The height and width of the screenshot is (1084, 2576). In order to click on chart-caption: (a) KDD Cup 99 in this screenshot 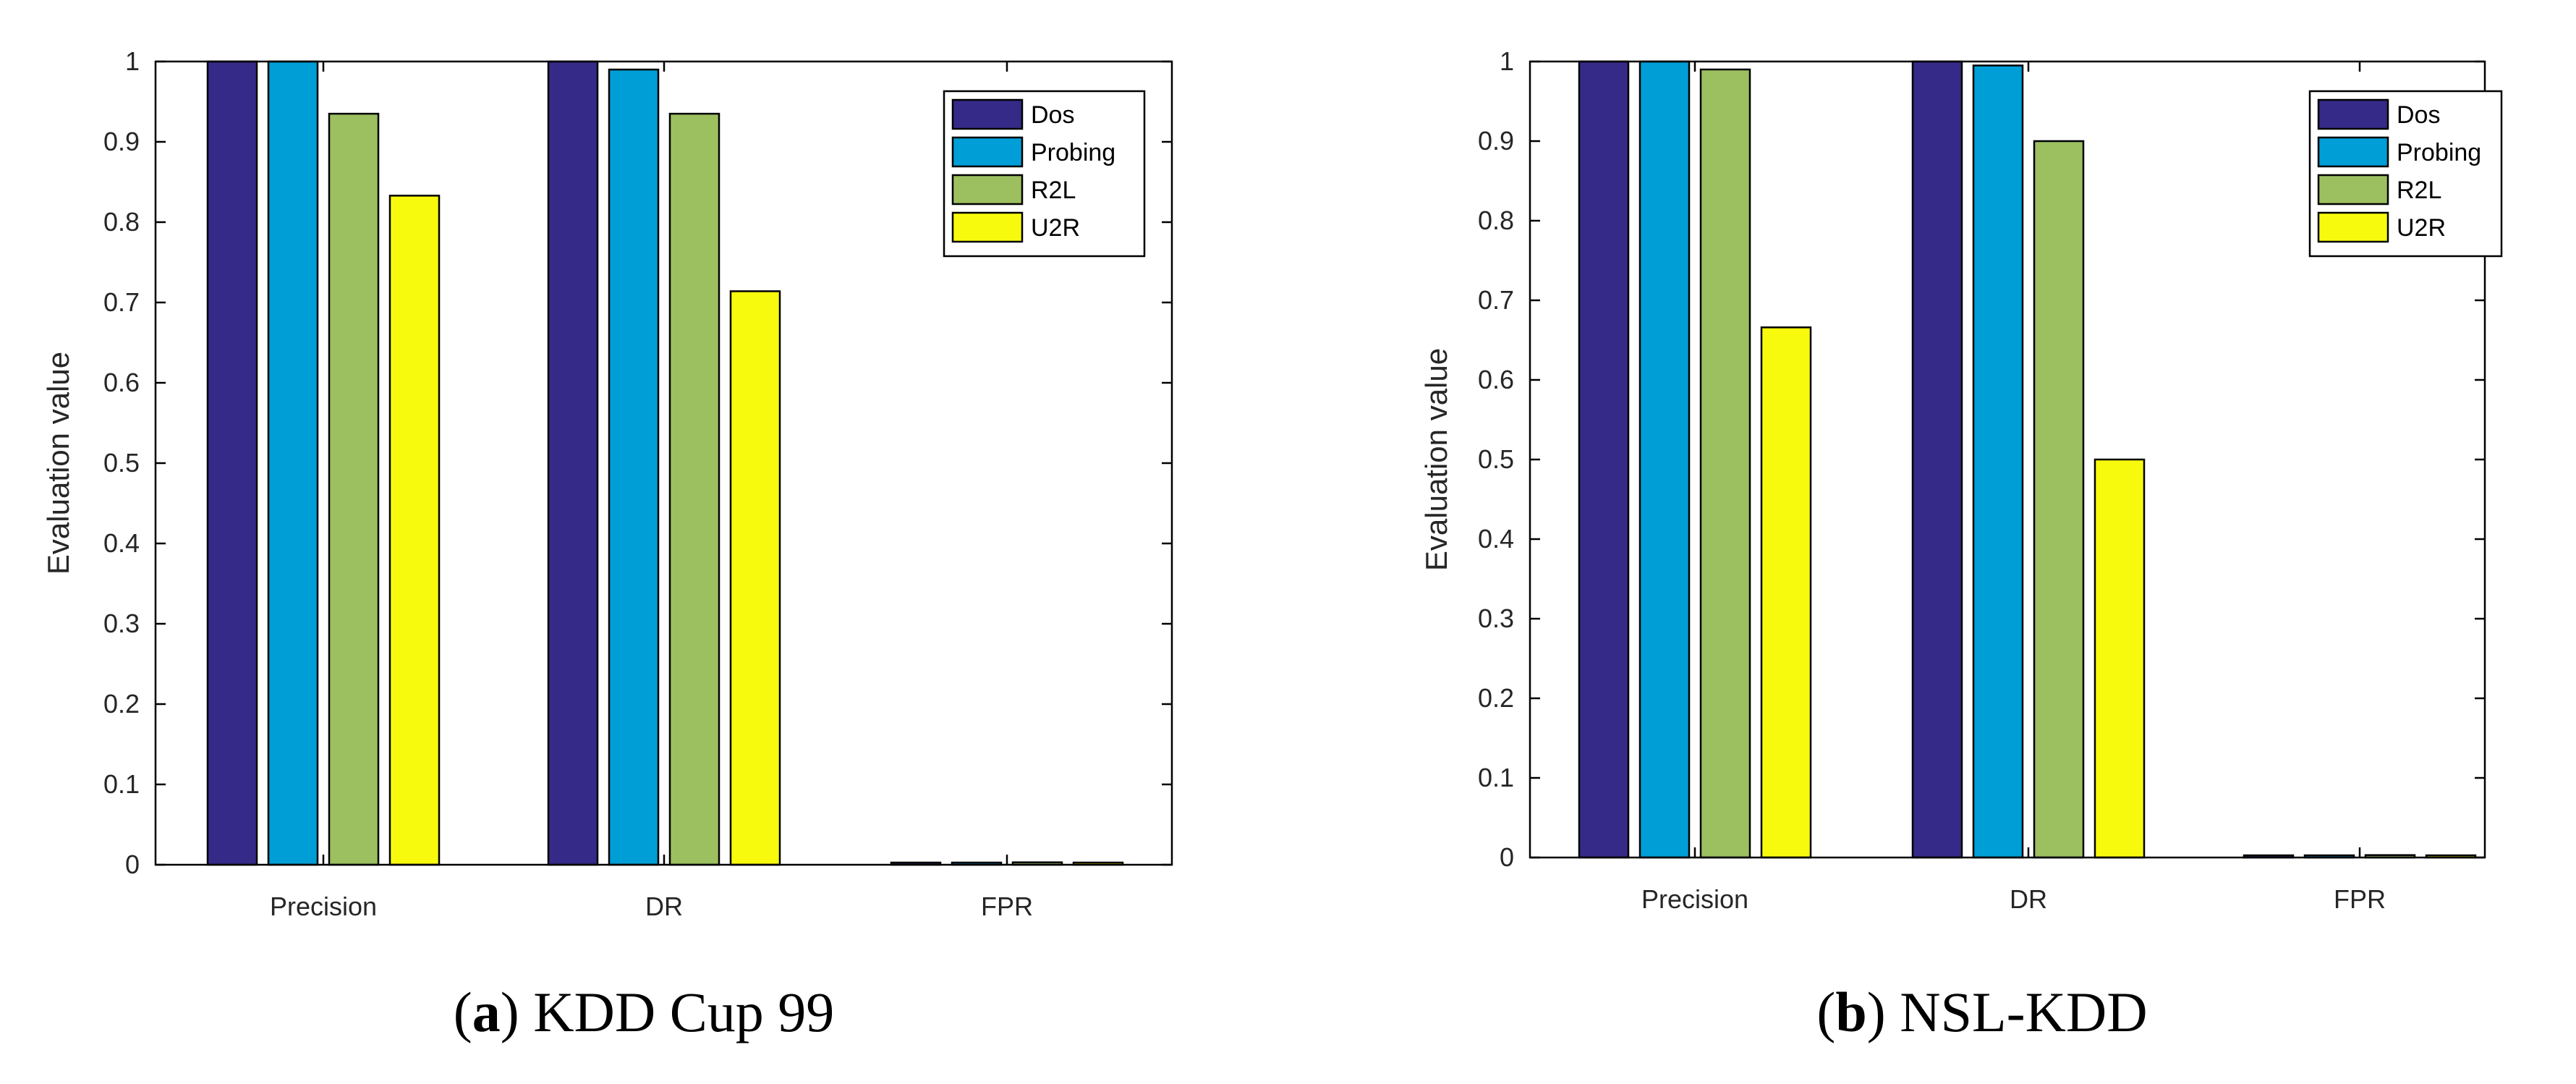, I will do `click(644, 1012)`.